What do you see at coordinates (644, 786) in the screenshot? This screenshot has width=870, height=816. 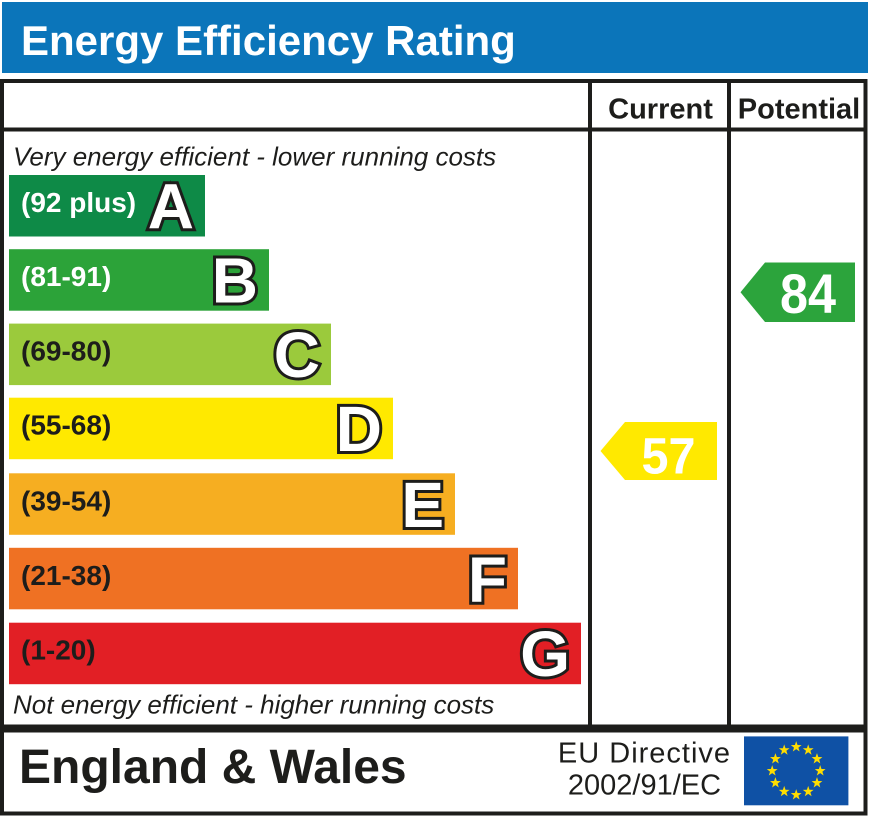 I see `svg-text: 2002/91/EC` at bounding box center [644, 786].